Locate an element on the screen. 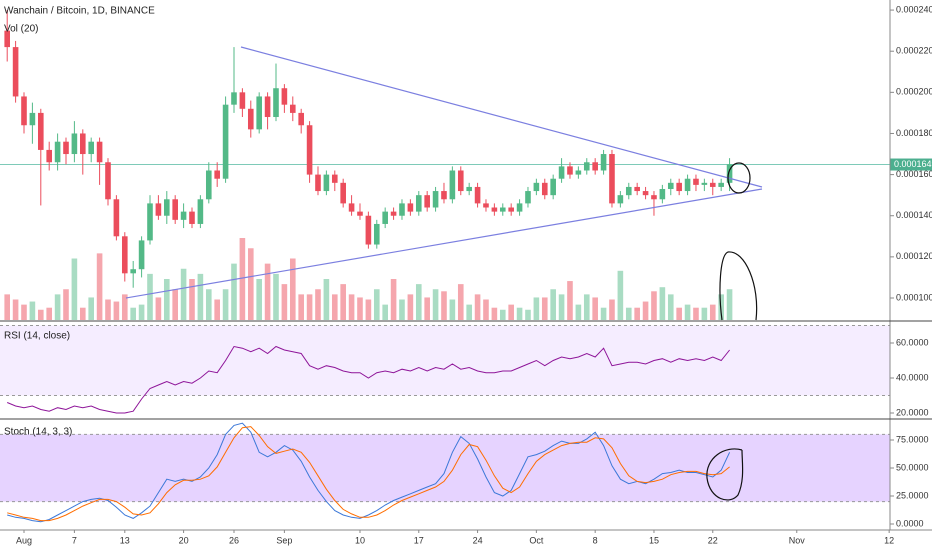  x-tick-label: 12 is located at coordinates (889, 540).